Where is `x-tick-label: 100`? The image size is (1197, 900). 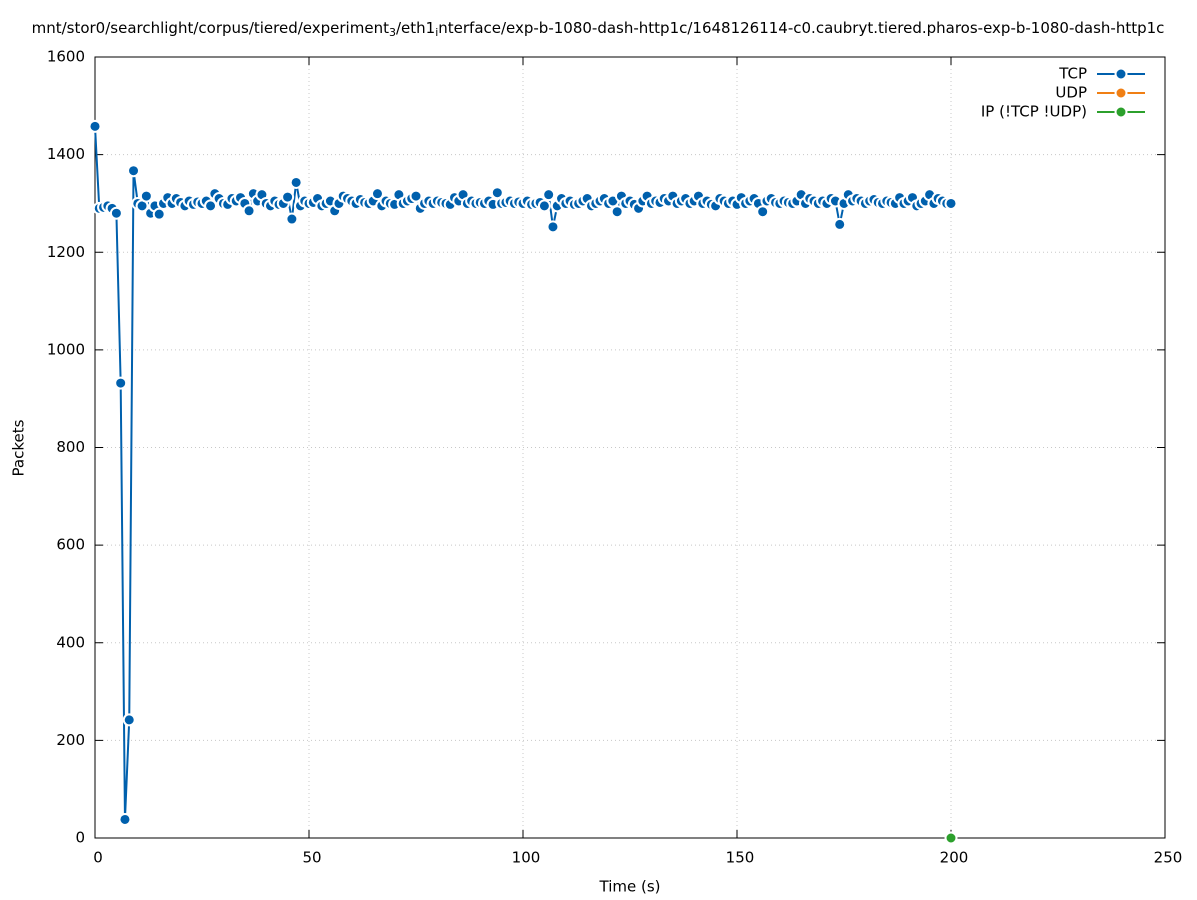 x-tick-label: 100 is located at coordinates (526, 858).